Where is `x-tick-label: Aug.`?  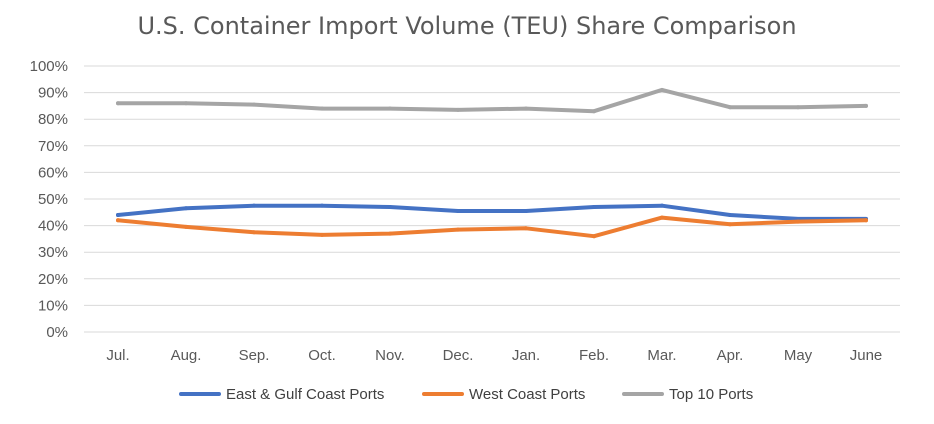 x-tick-label: Aug. is located at coordinates (186, 355).